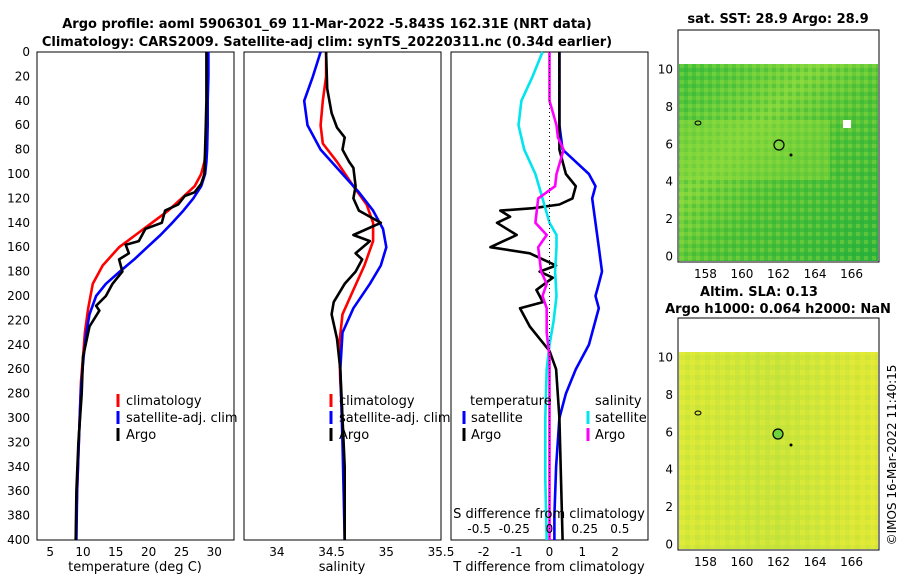 The width and height of the screenshot is (900, 580). I want to click on t-difference-tick-label: 2, so click(615, 552).